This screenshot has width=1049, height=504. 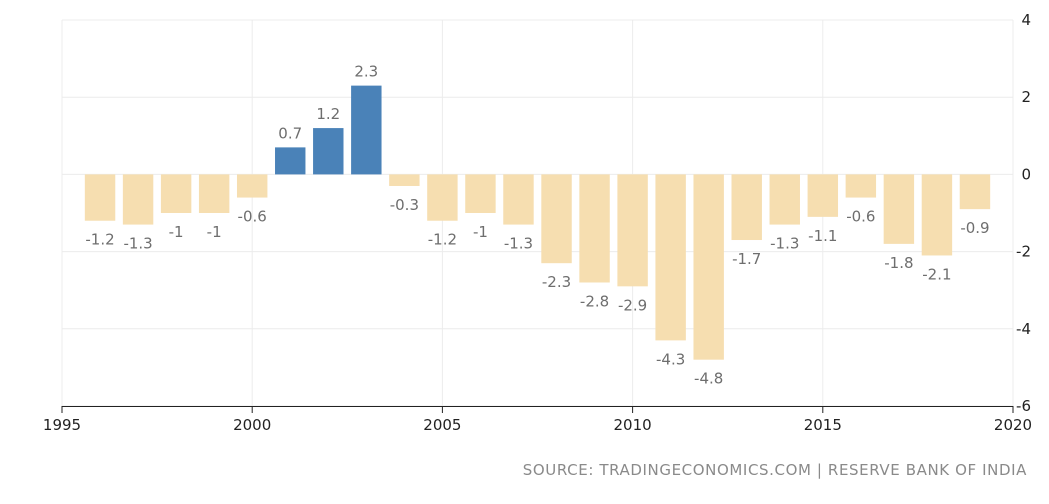 I want to click on y-tick-label--2: -2, so click(x=1023, y=252).